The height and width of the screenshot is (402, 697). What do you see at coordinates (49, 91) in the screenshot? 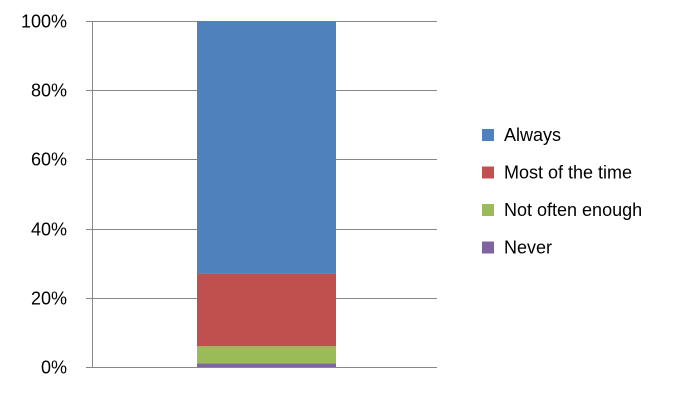
I see `y-tick-label: 80%` at bounding box center [49, 91].